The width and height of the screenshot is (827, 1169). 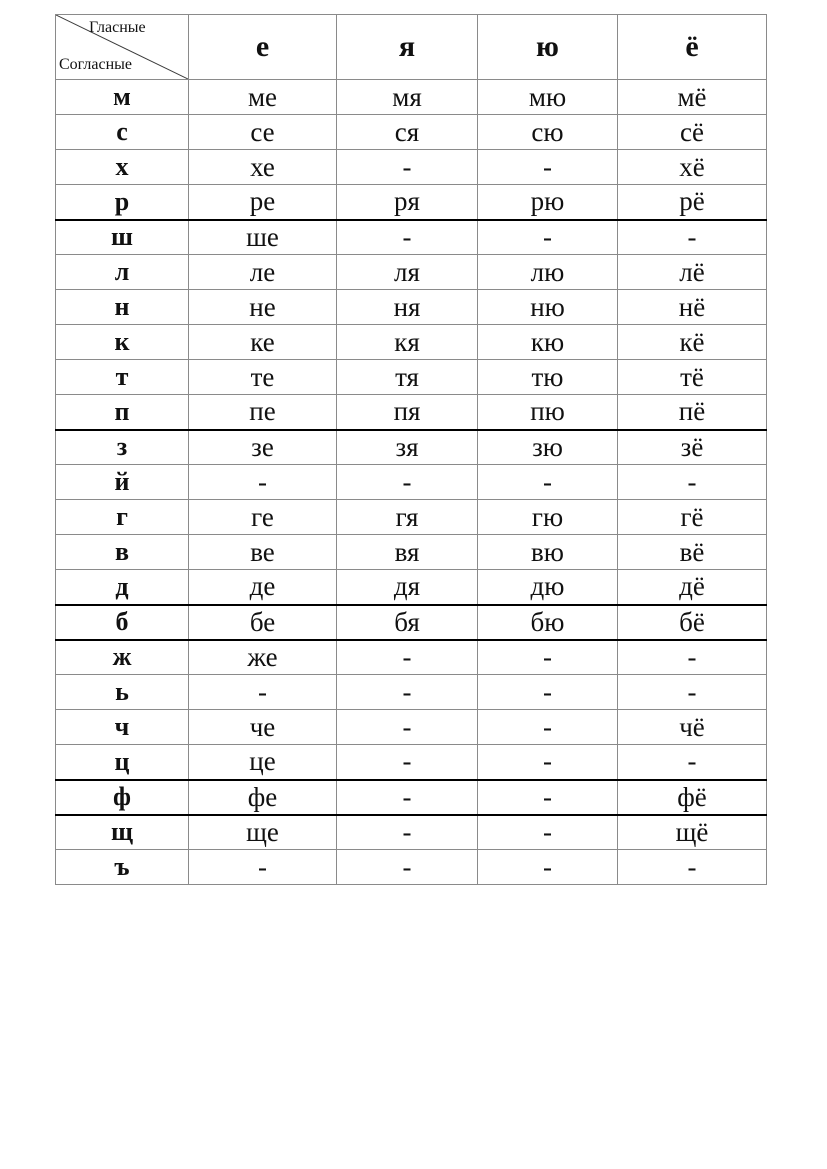 What do you see at coordinates (547, 622) in the screenshot?
I see `syllable-cell: бю` at bounding box center [547, 622].